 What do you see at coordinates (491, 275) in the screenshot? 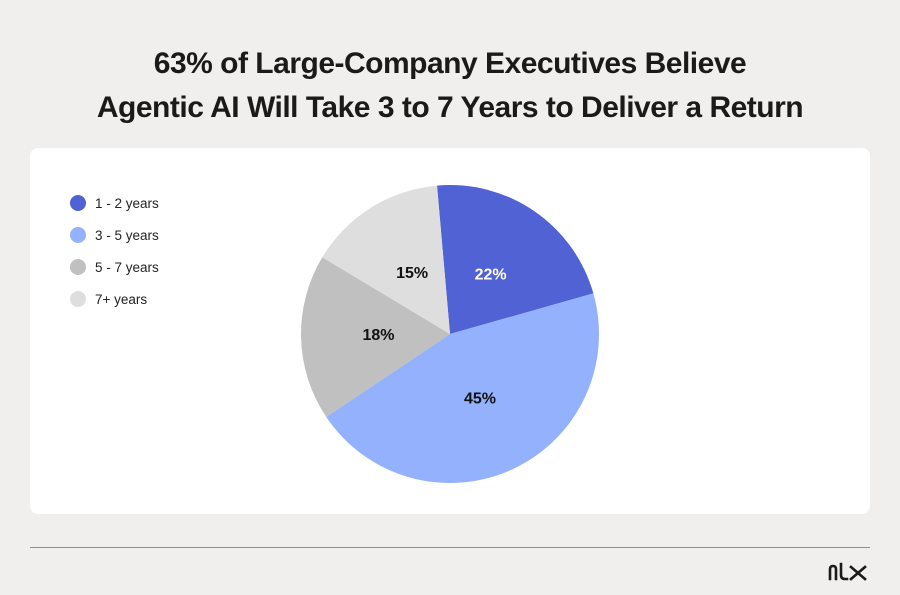
I see `pie-slice-label-1: 22%` at bounding box center [491, 275].